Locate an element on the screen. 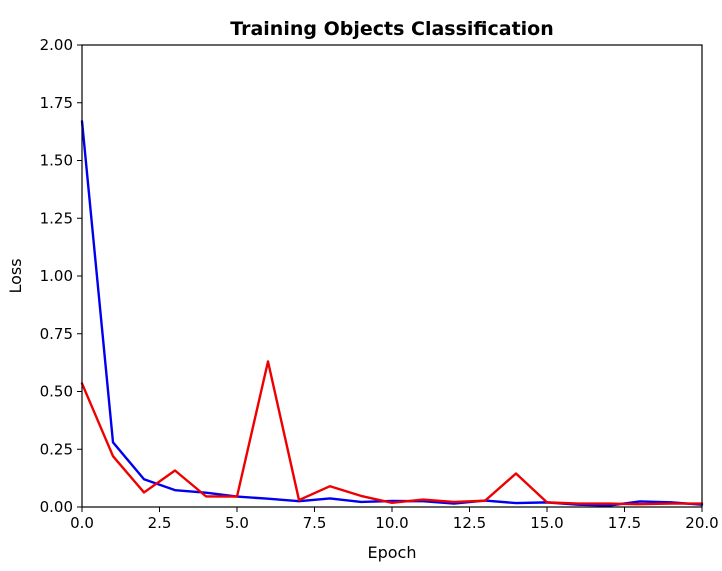  x-tick-label: 12.5 is located at coordinates (469, 523).